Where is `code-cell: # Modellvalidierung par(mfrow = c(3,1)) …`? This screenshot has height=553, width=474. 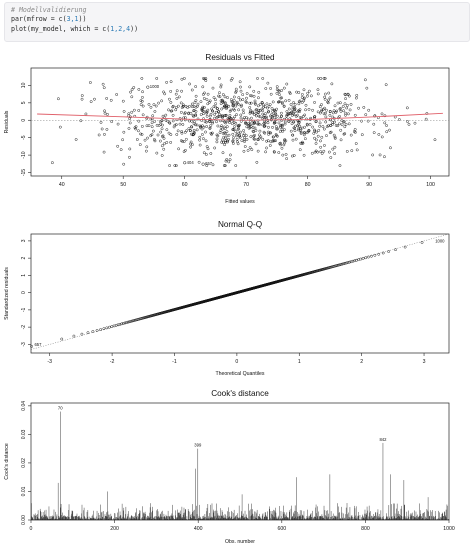
code-cell: # Modellvalidierung par(mfrow = c(3,1)) … is located at coordinates (237, 22).